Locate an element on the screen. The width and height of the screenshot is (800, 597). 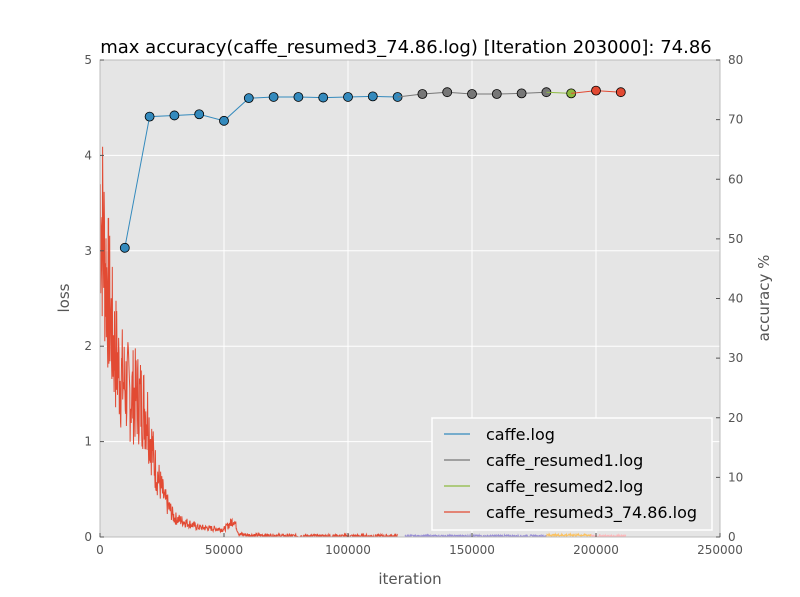
y-right-tick-label: 10 is located at coordinates (735, 477).